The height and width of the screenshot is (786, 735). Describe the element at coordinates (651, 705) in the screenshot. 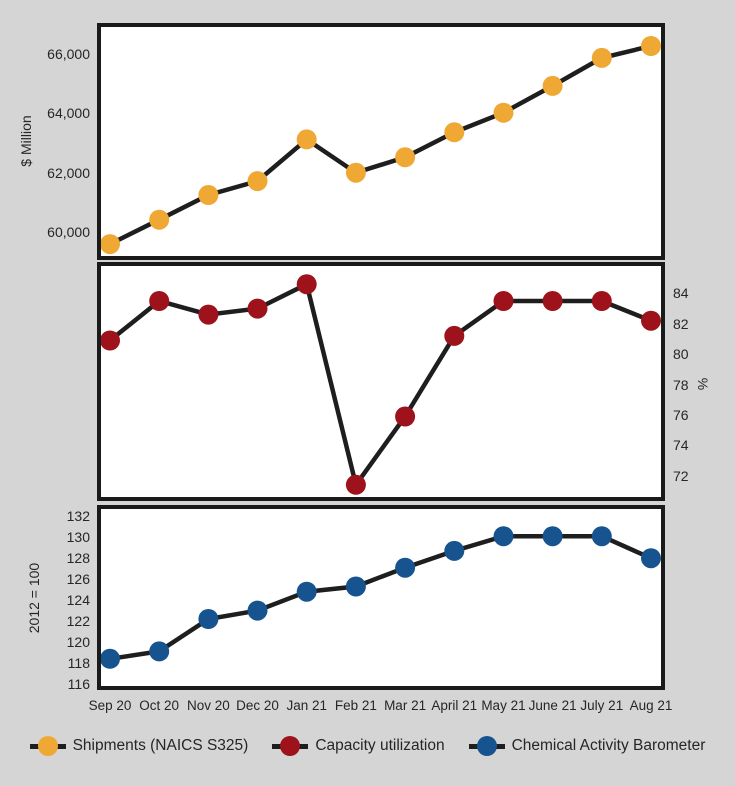

I see `x-axis-label: Aug 21` at that location.